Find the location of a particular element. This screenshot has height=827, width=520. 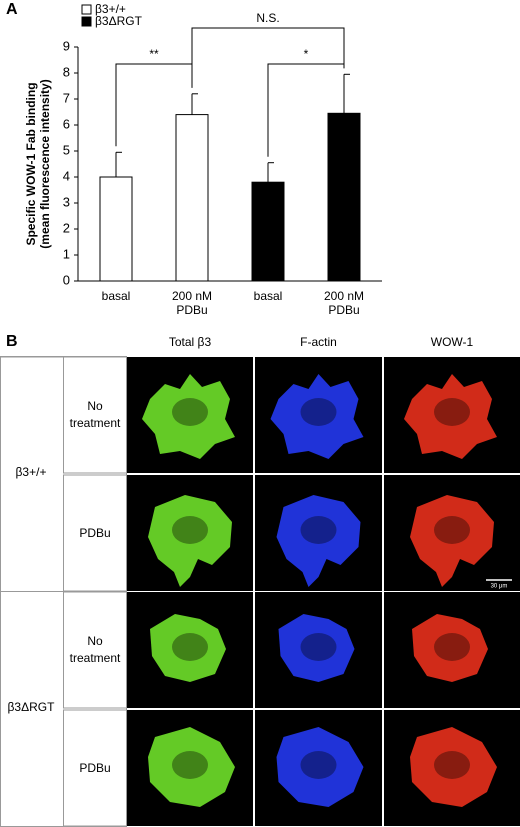

panel-label: A is located at coordinates (12, 9).